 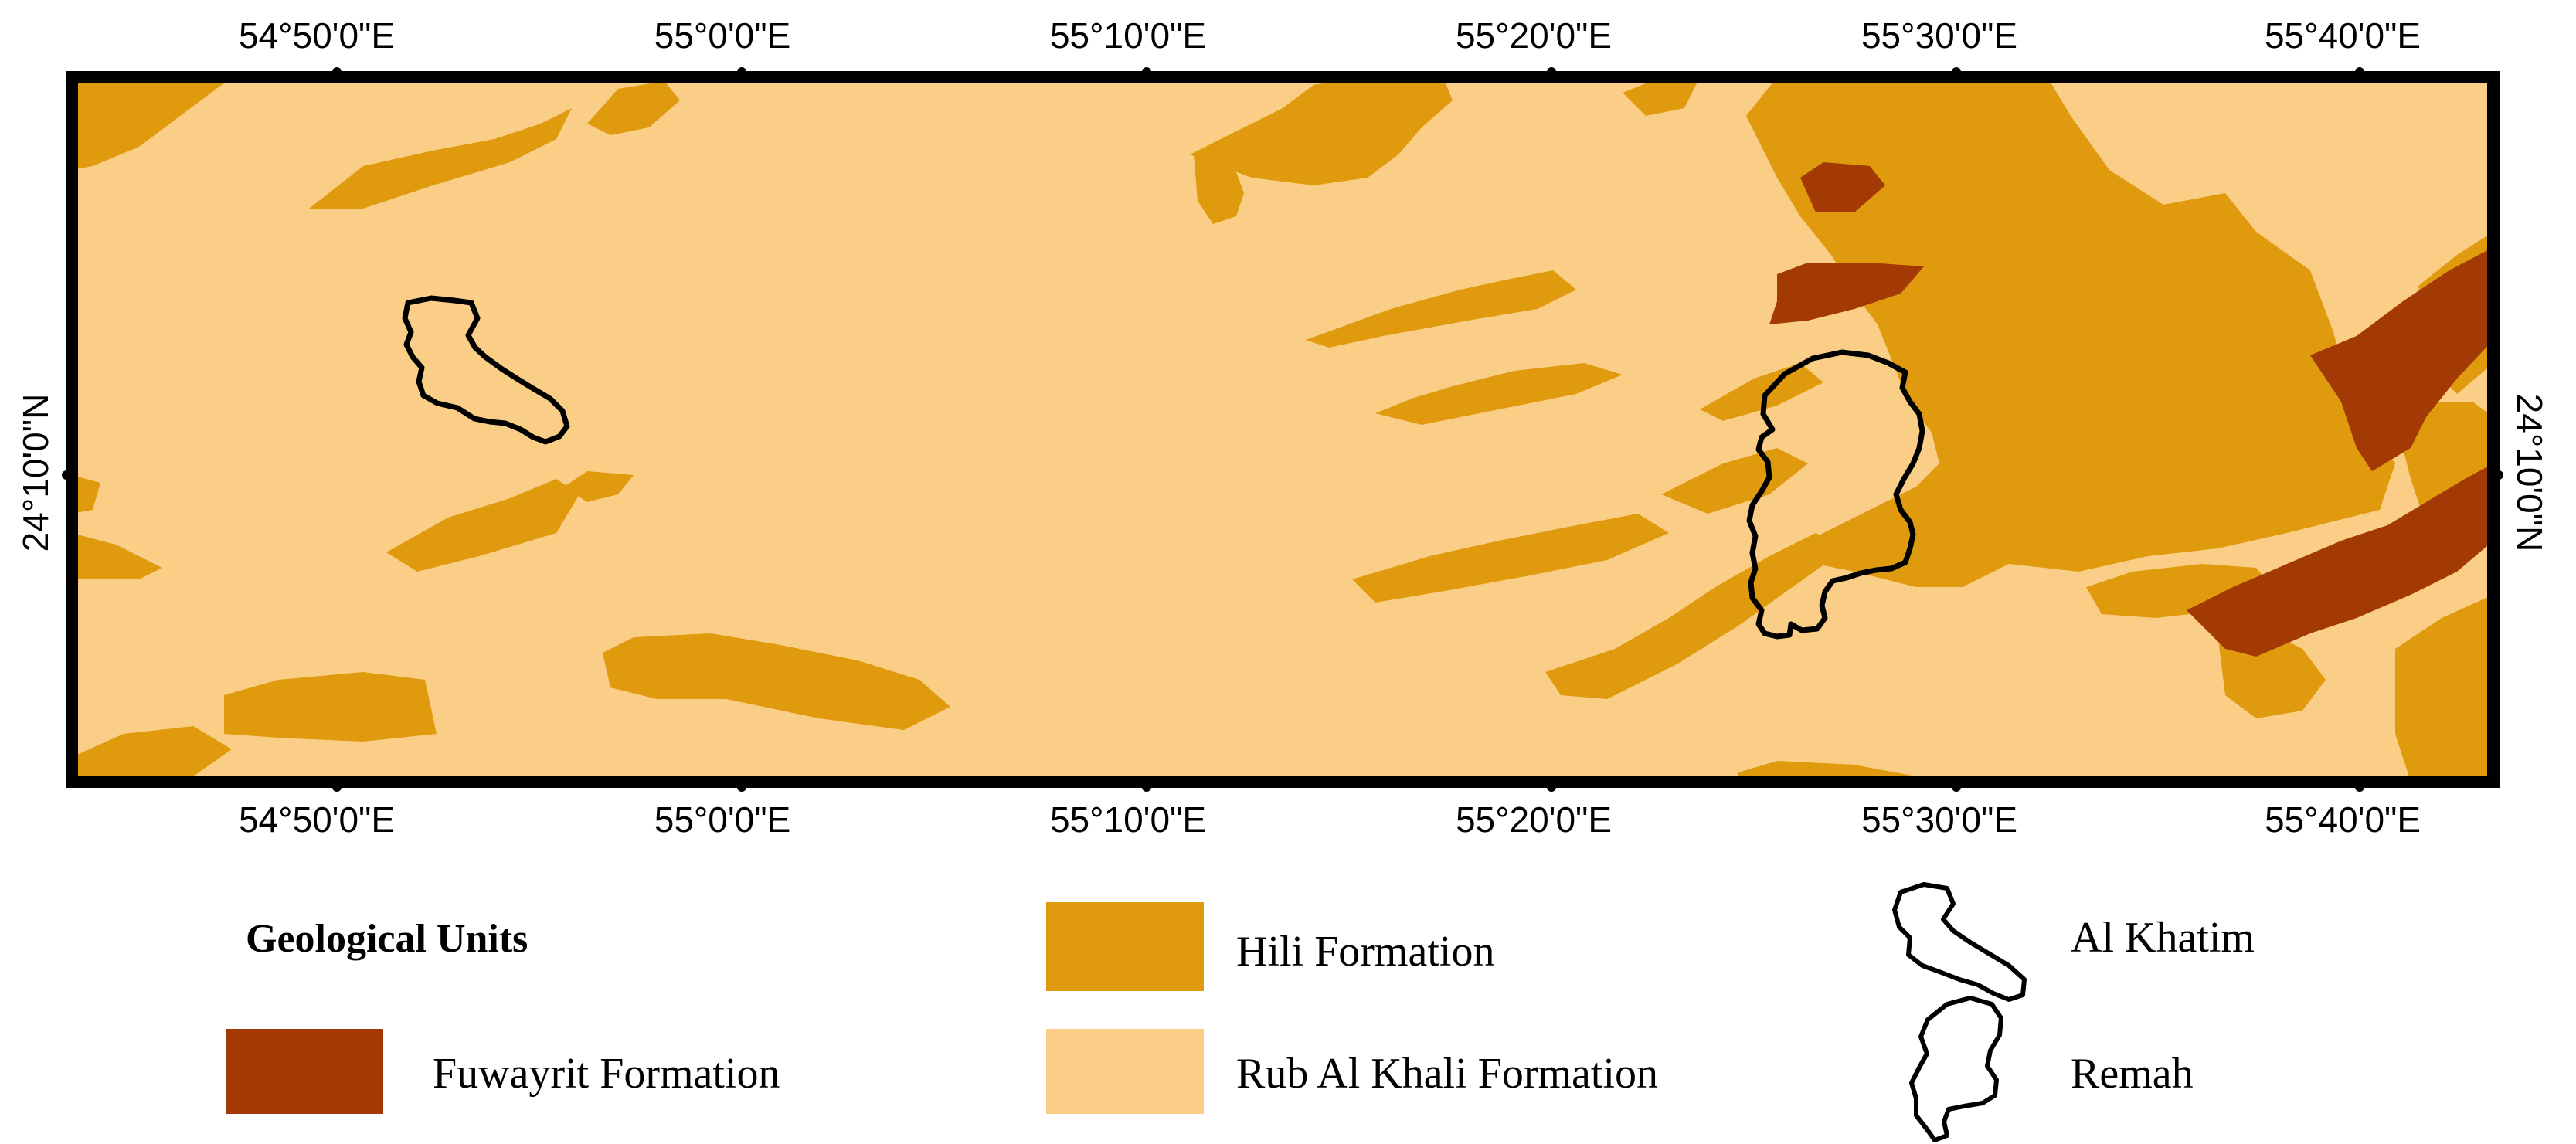 I want to click on top-tick-label: 54°50'0"E, so click(x=317, y=35).